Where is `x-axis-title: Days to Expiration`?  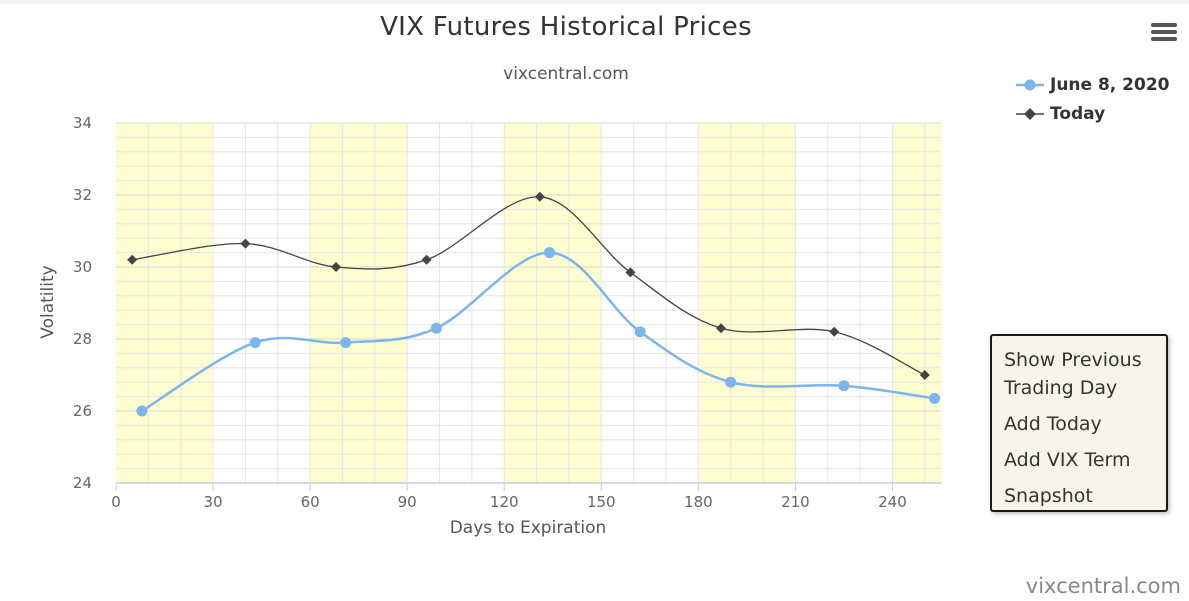
x-axis-title: Days to Expiration is located at coordinates (528, 528).